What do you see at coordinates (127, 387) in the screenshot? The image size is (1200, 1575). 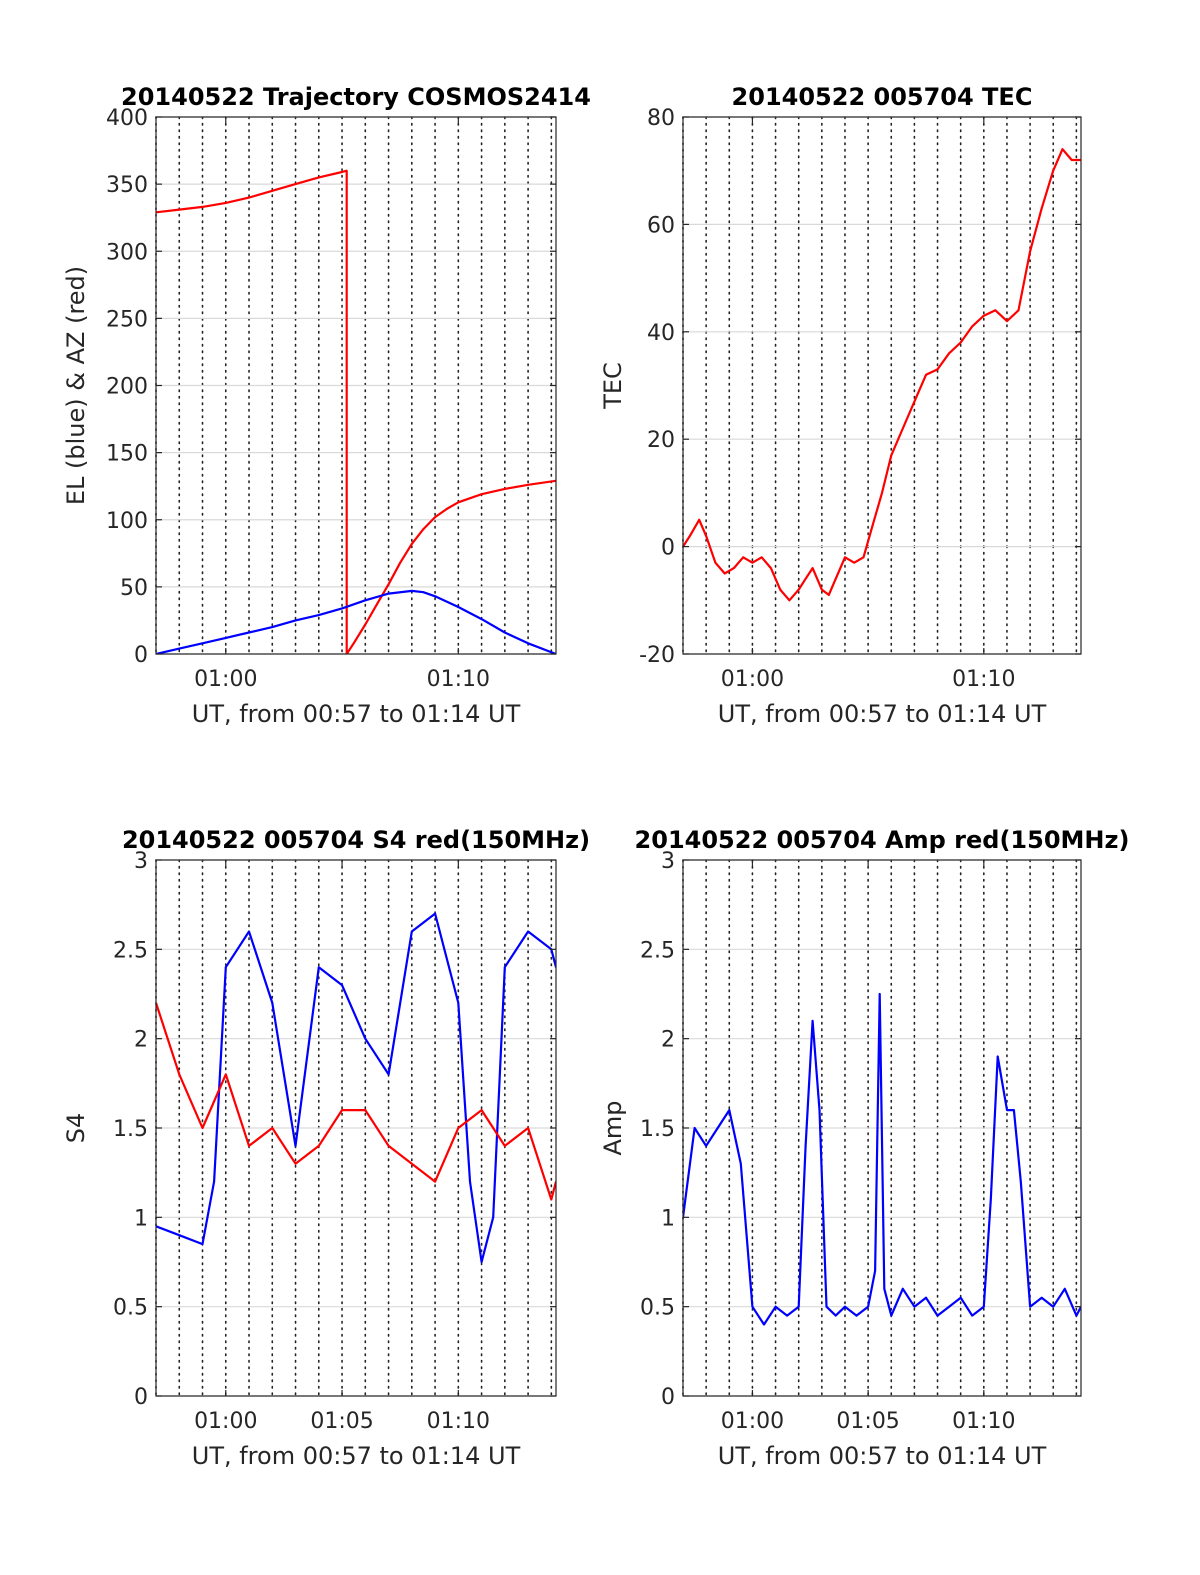 I see `y-tick-label: 200` at bounding box center [127, 387].